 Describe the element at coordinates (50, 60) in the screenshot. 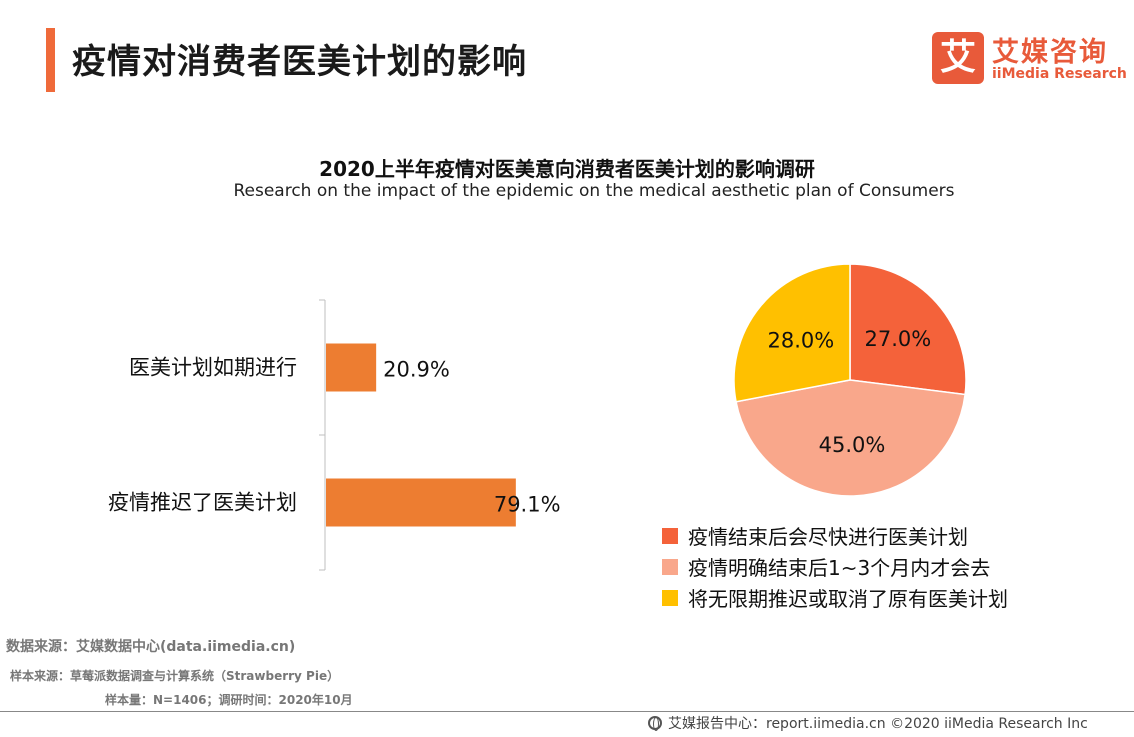

I see `title-accent-bar` at that location.